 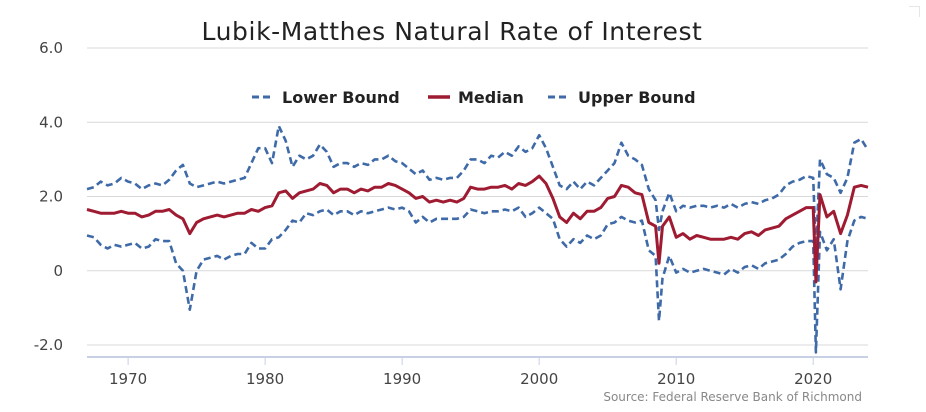 What do you see at coordinates (51, 122) in the screenshot?
I see `y-tick-label: 4.0` at bounding box center [51, 122].